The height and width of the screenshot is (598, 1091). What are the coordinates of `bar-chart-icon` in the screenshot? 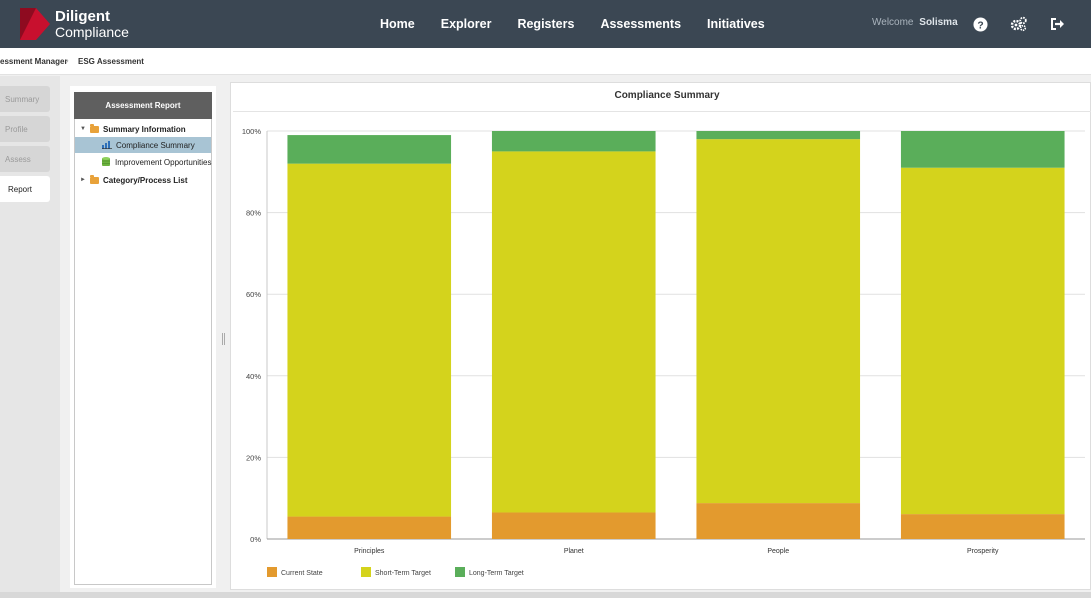 It's located at (107, 145).